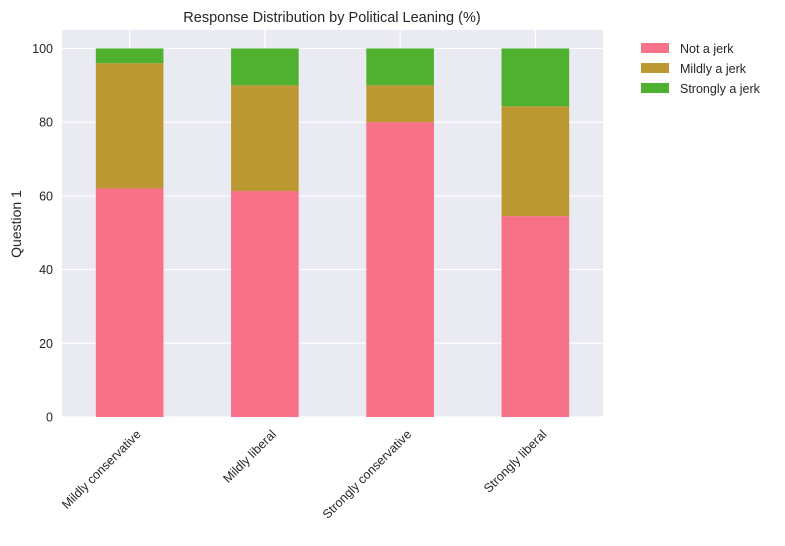  What do you see at coordinates (49, 418) in the screenshot?
I see `y-tick-label: 0` at bounding box center [49, 418].